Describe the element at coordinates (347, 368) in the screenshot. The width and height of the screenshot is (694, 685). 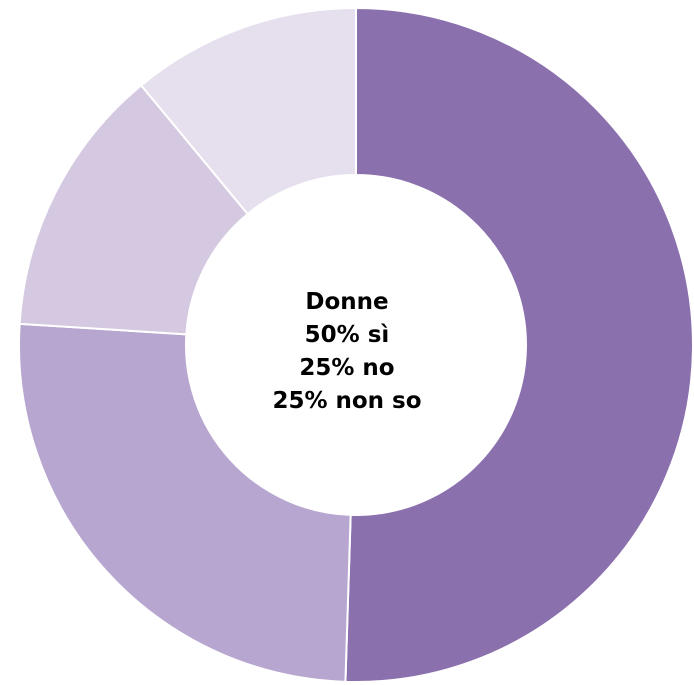
I see `center-line-no: 25% no` at that location.